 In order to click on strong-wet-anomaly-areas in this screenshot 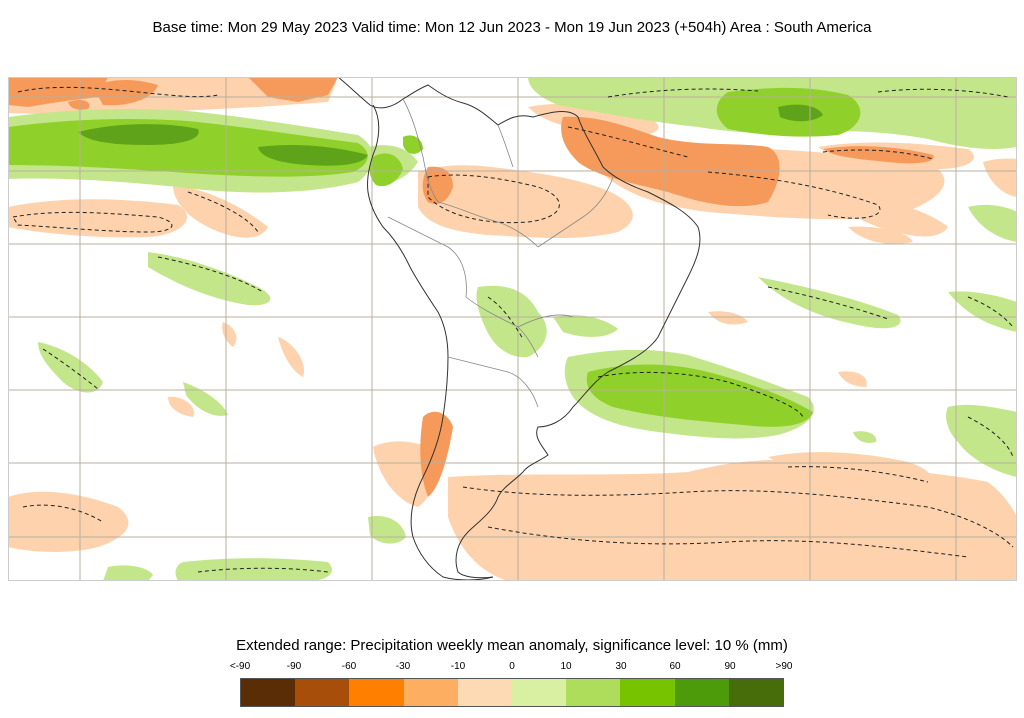, I will do `click(450, 135)`.